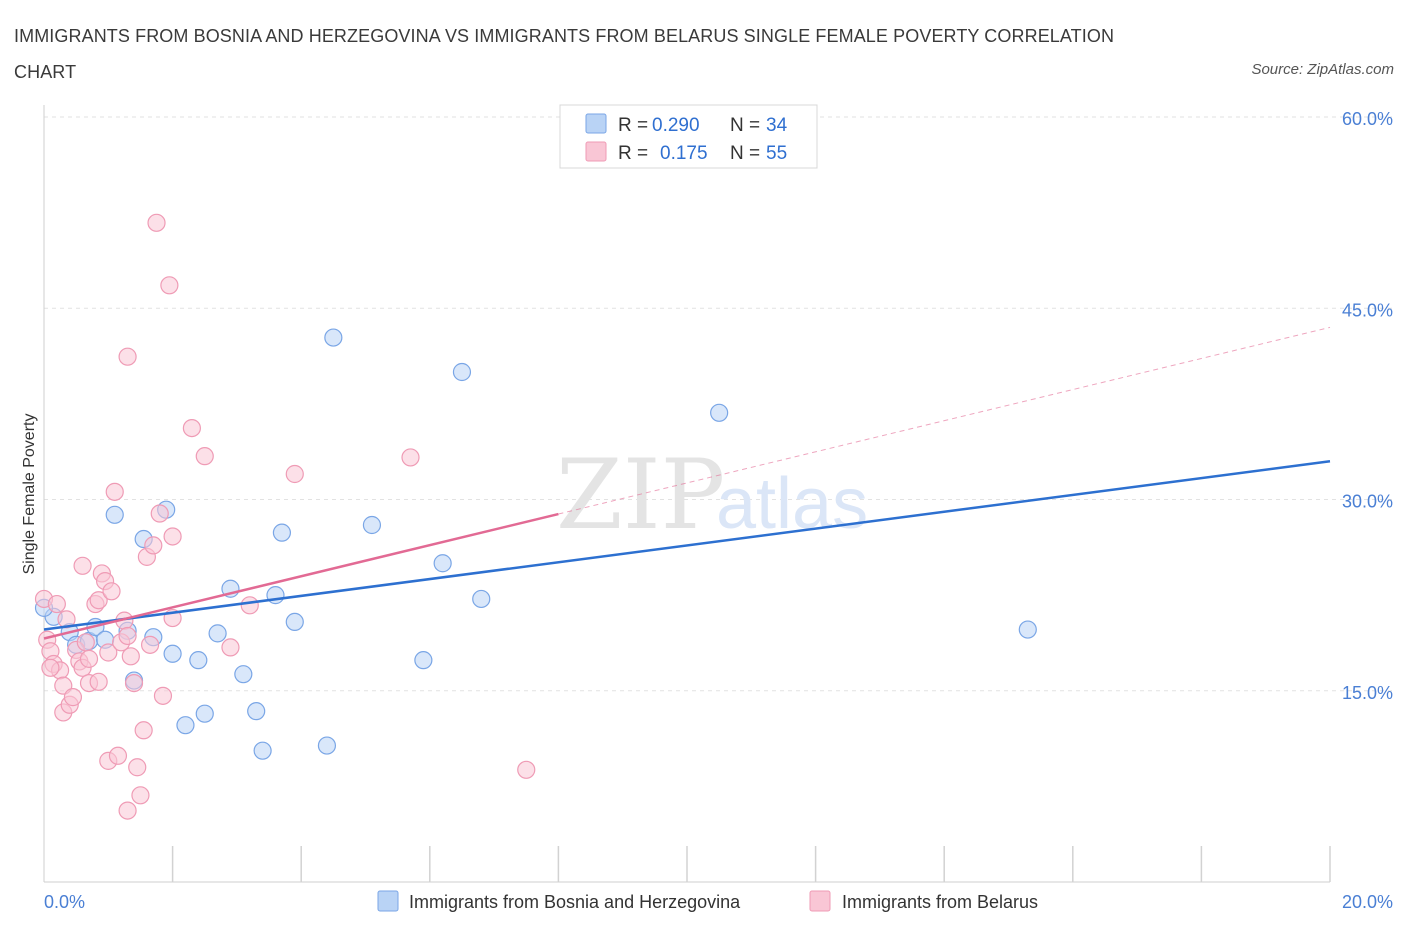 The width and height of the screenshot is (1406, 930). What do you see at coordinates (596, 151) in the screenshot?
I see `legend-swatch-pink` at bounding box center [596, 151].